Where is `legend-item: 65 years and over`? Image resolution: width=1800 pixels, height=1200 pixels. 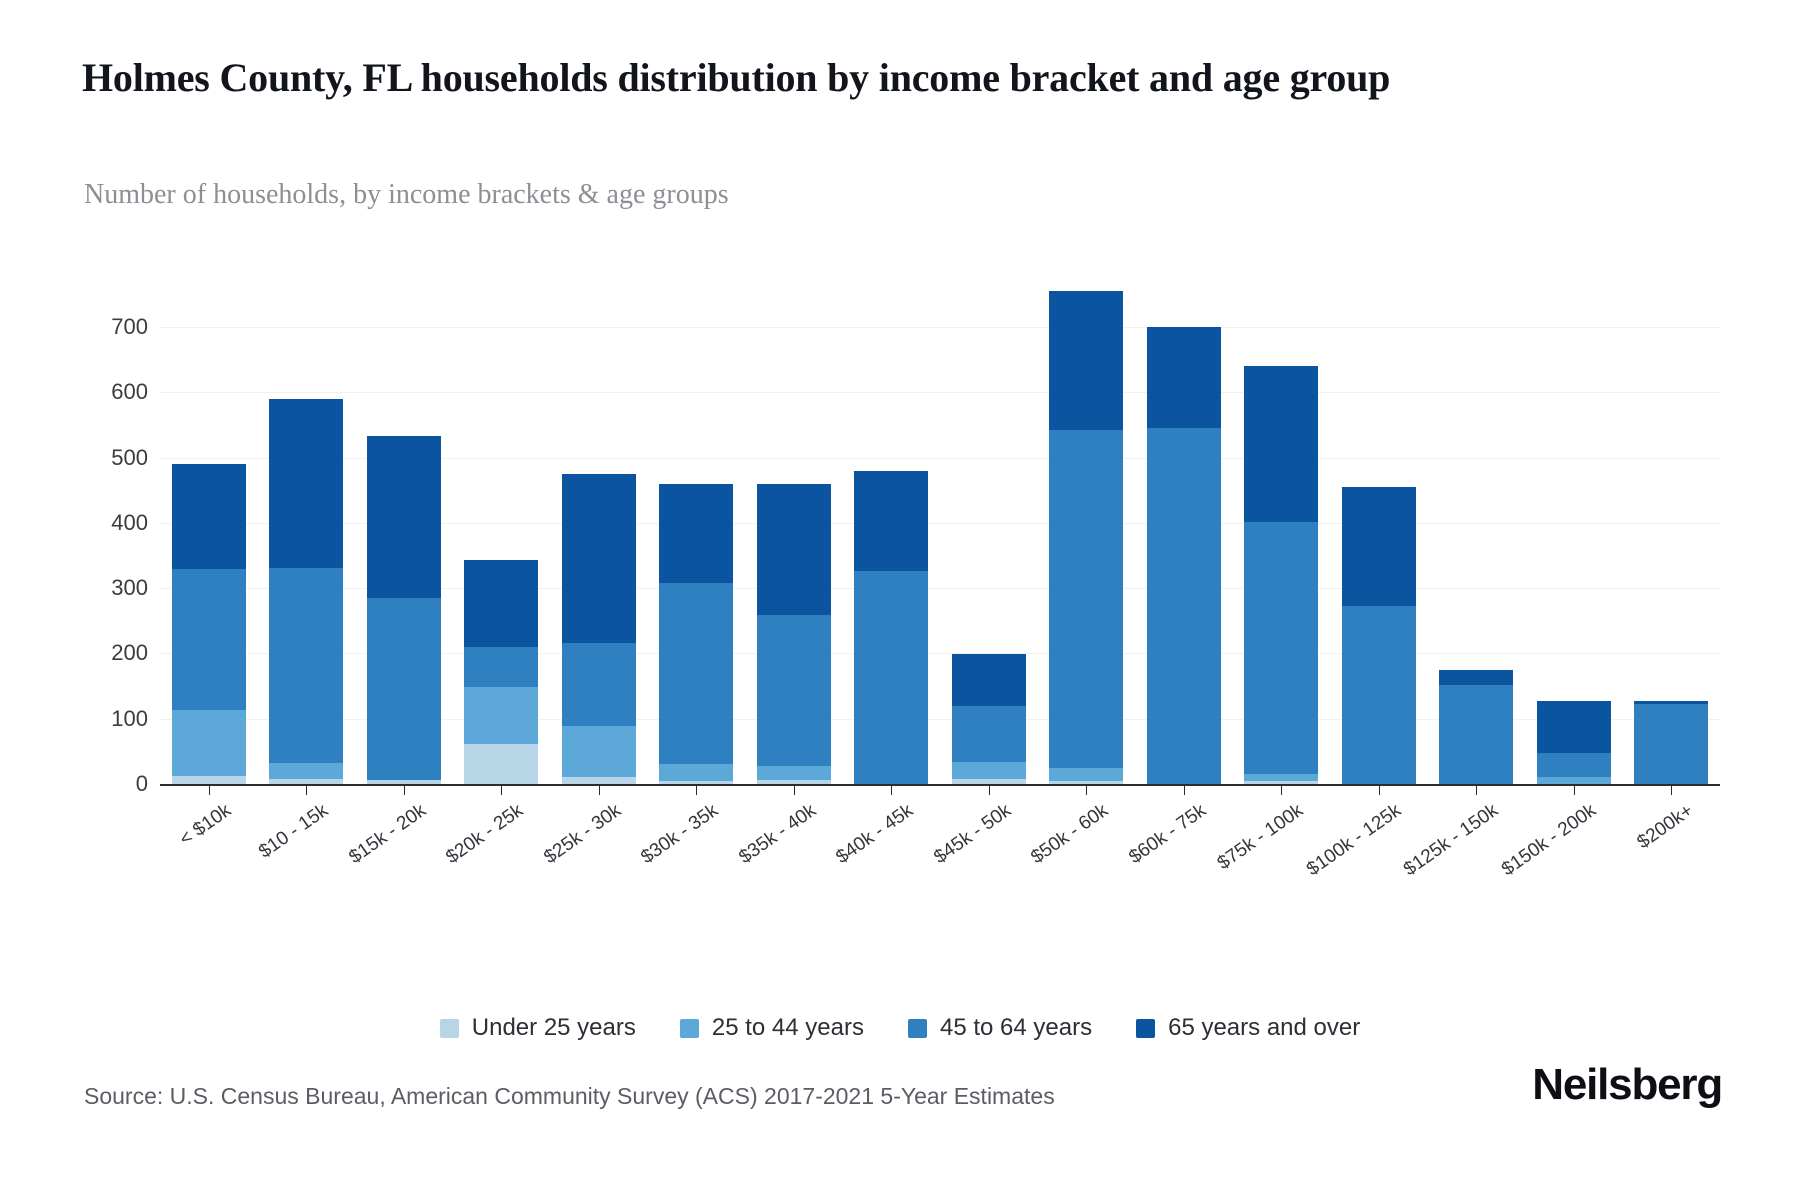
legend-item: 65 years and over is located at coordinates (1248, 1028).